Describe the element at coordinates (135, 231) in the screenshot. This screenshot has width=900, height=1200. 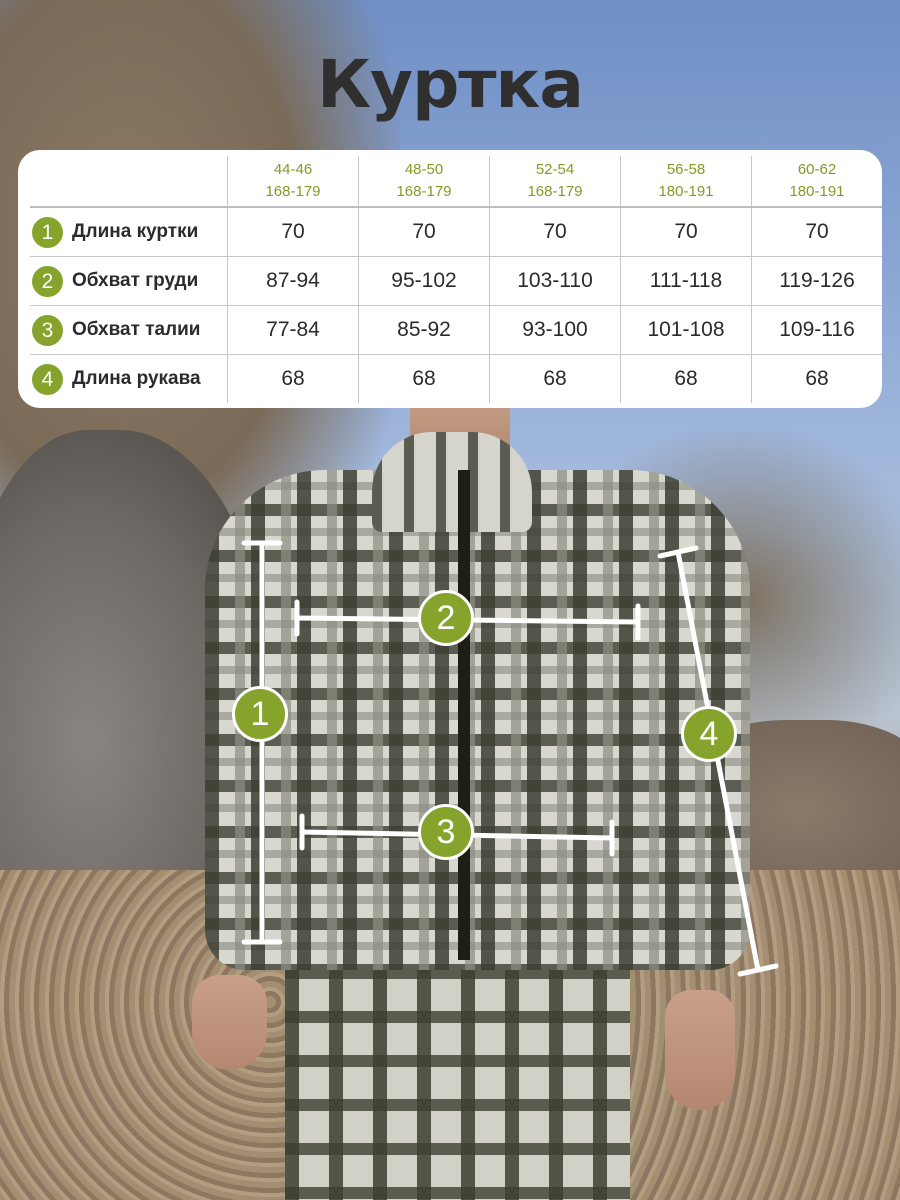
I see `row-label-text: Длина куртки` at that location.